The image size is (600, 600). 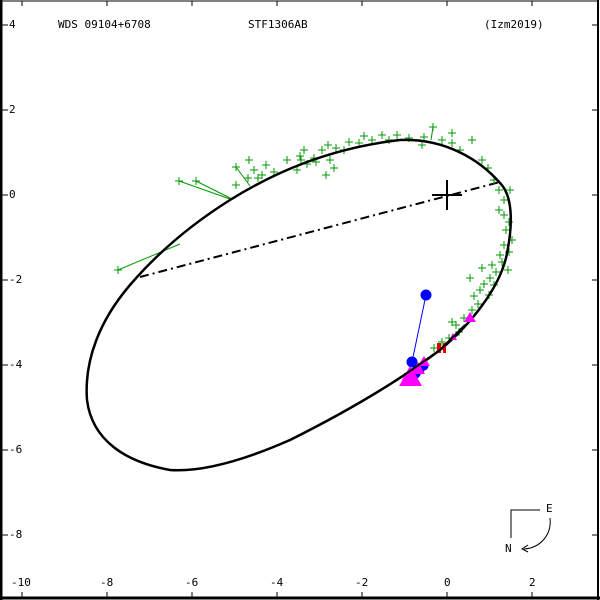 What do you see at coordinates (16, 534) in the screenshot?
I see `y-tick-label: -8` at bounding box center [16, 534].